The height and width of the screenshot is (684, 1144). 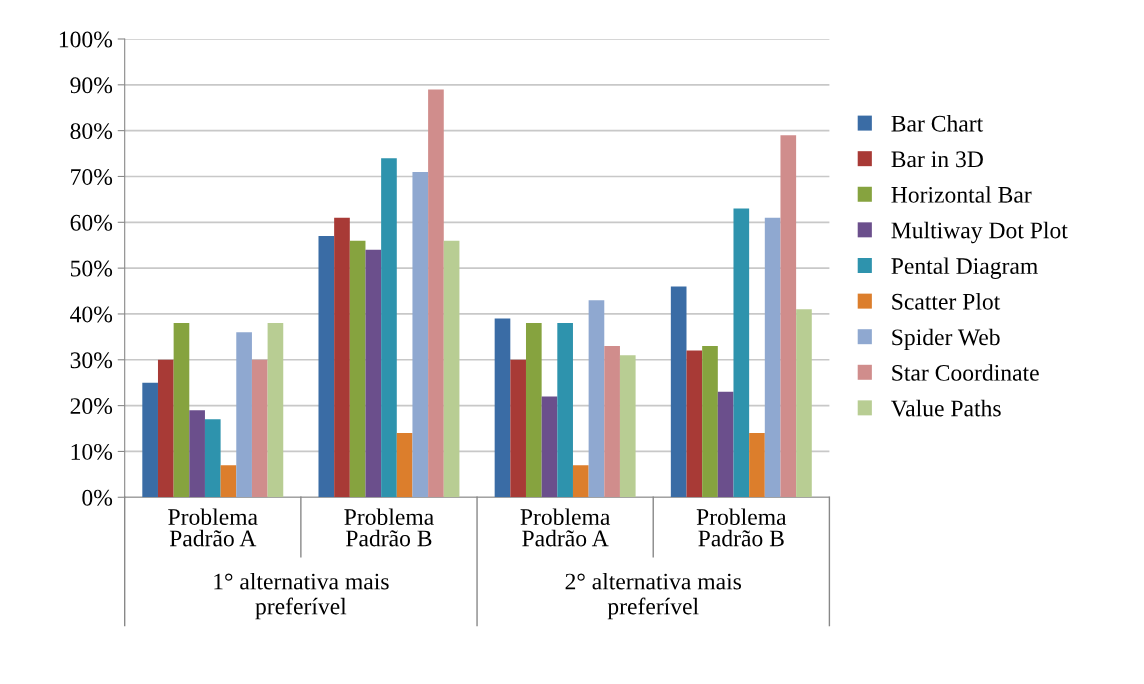 What do you see at coordinates (301, 596) in the screenshot?
I see `text: 1° alternativa mais preferível` at bounding box center [301, 596].